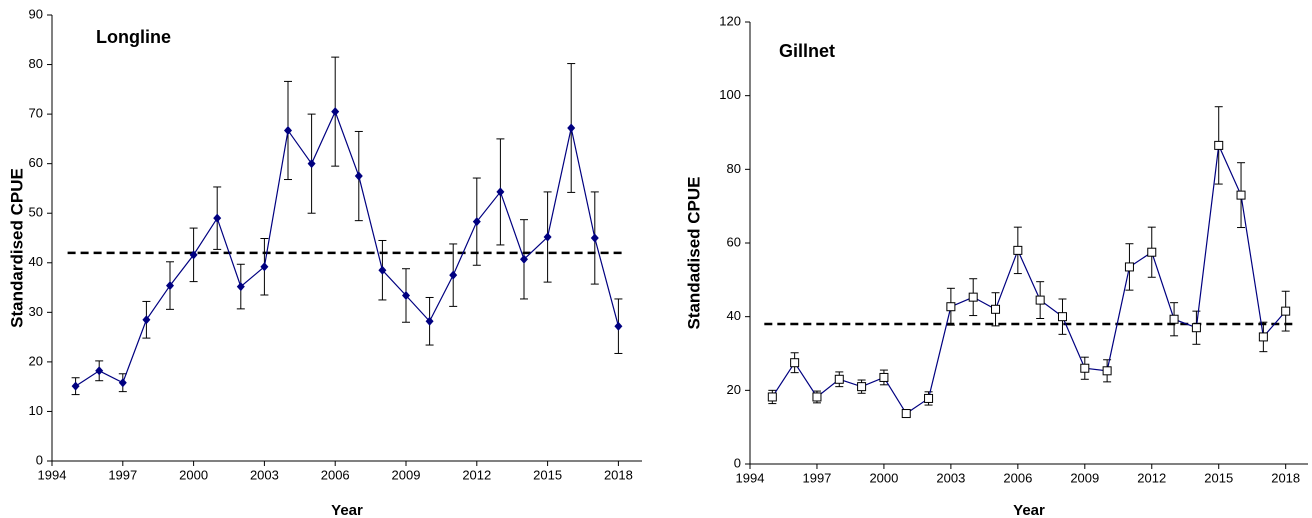  Describe the element at coordinates (133, 37) in the screenshot. I see `chart-title: Longline` at that location.